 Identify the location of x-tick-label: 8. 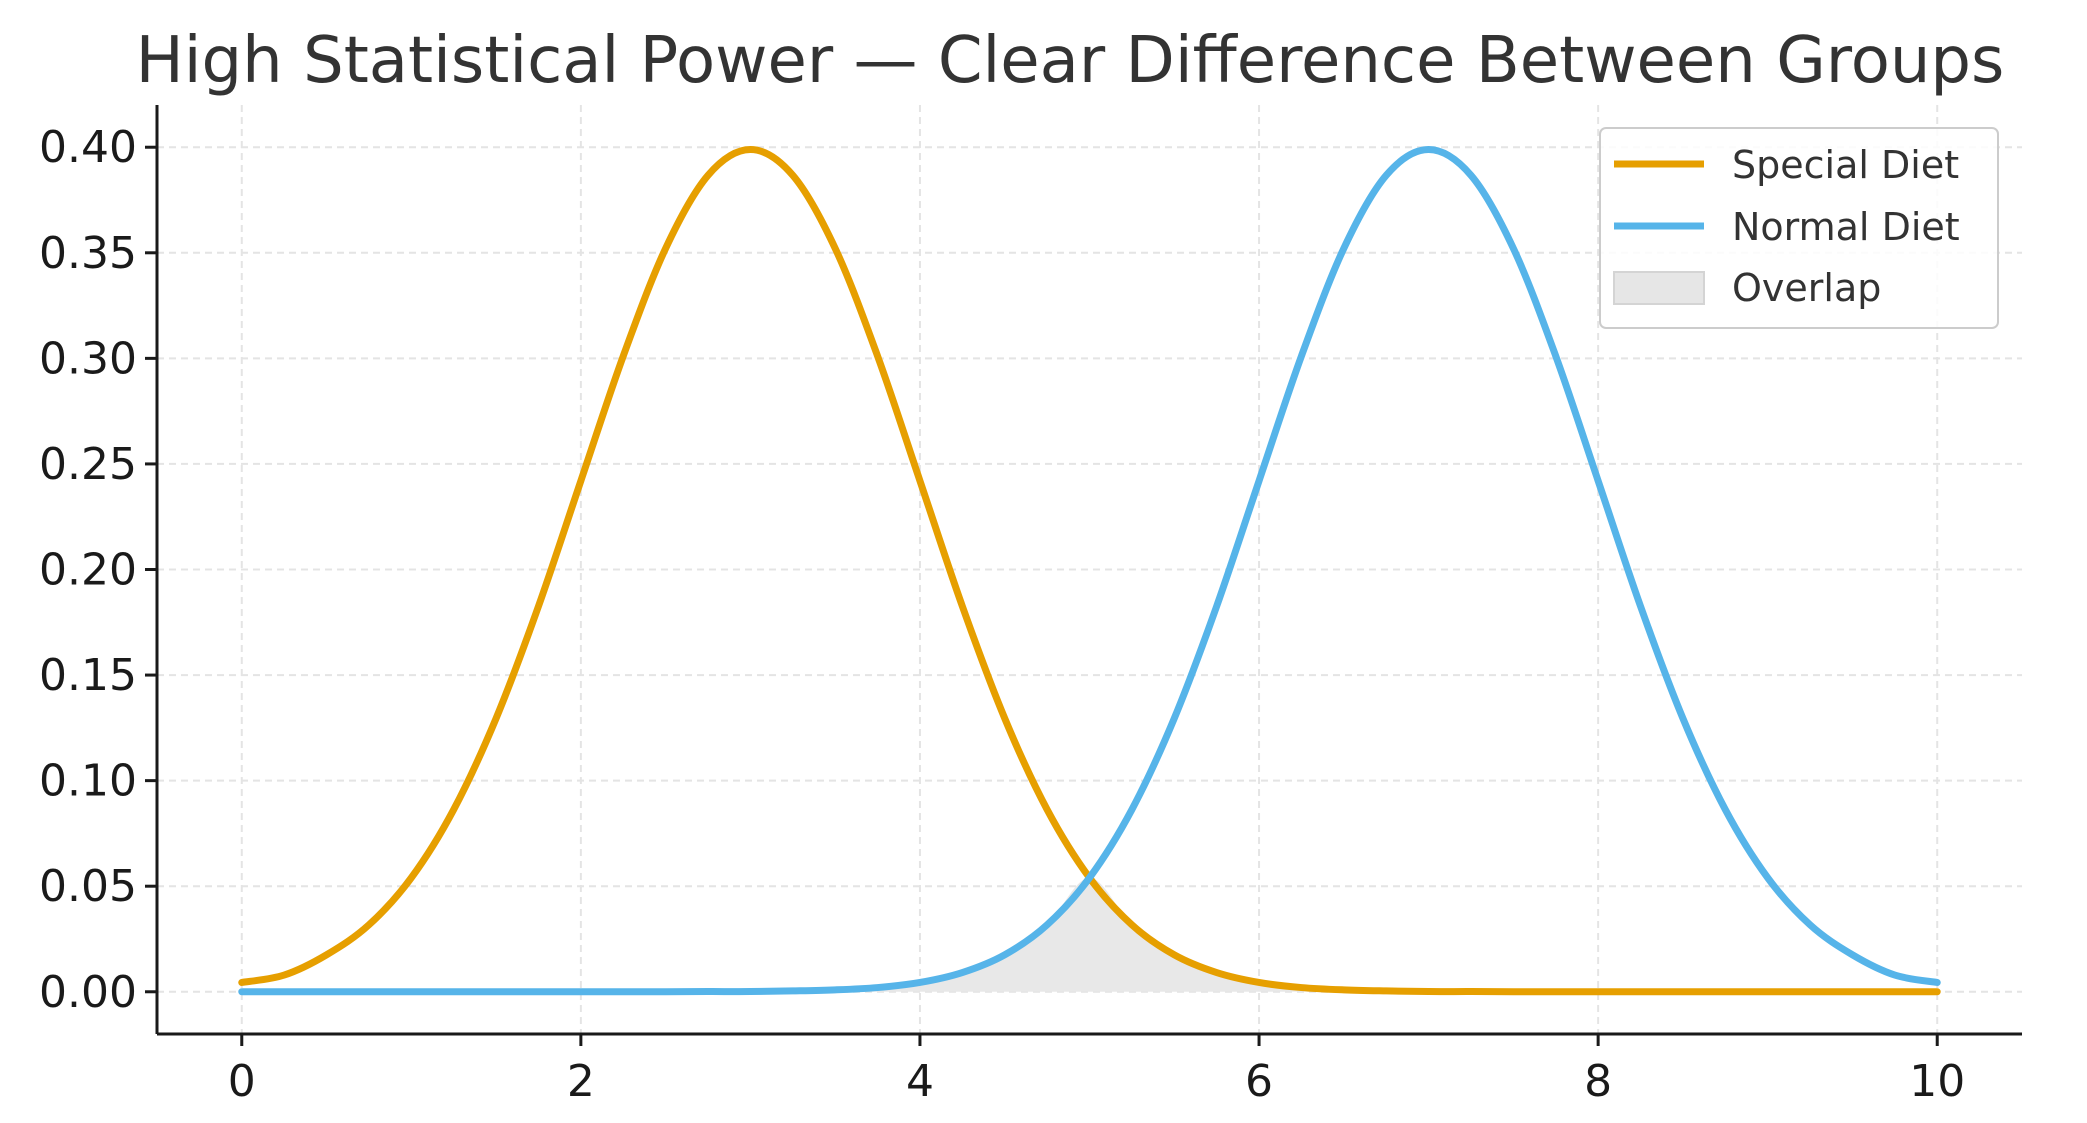
(1598, 1081).